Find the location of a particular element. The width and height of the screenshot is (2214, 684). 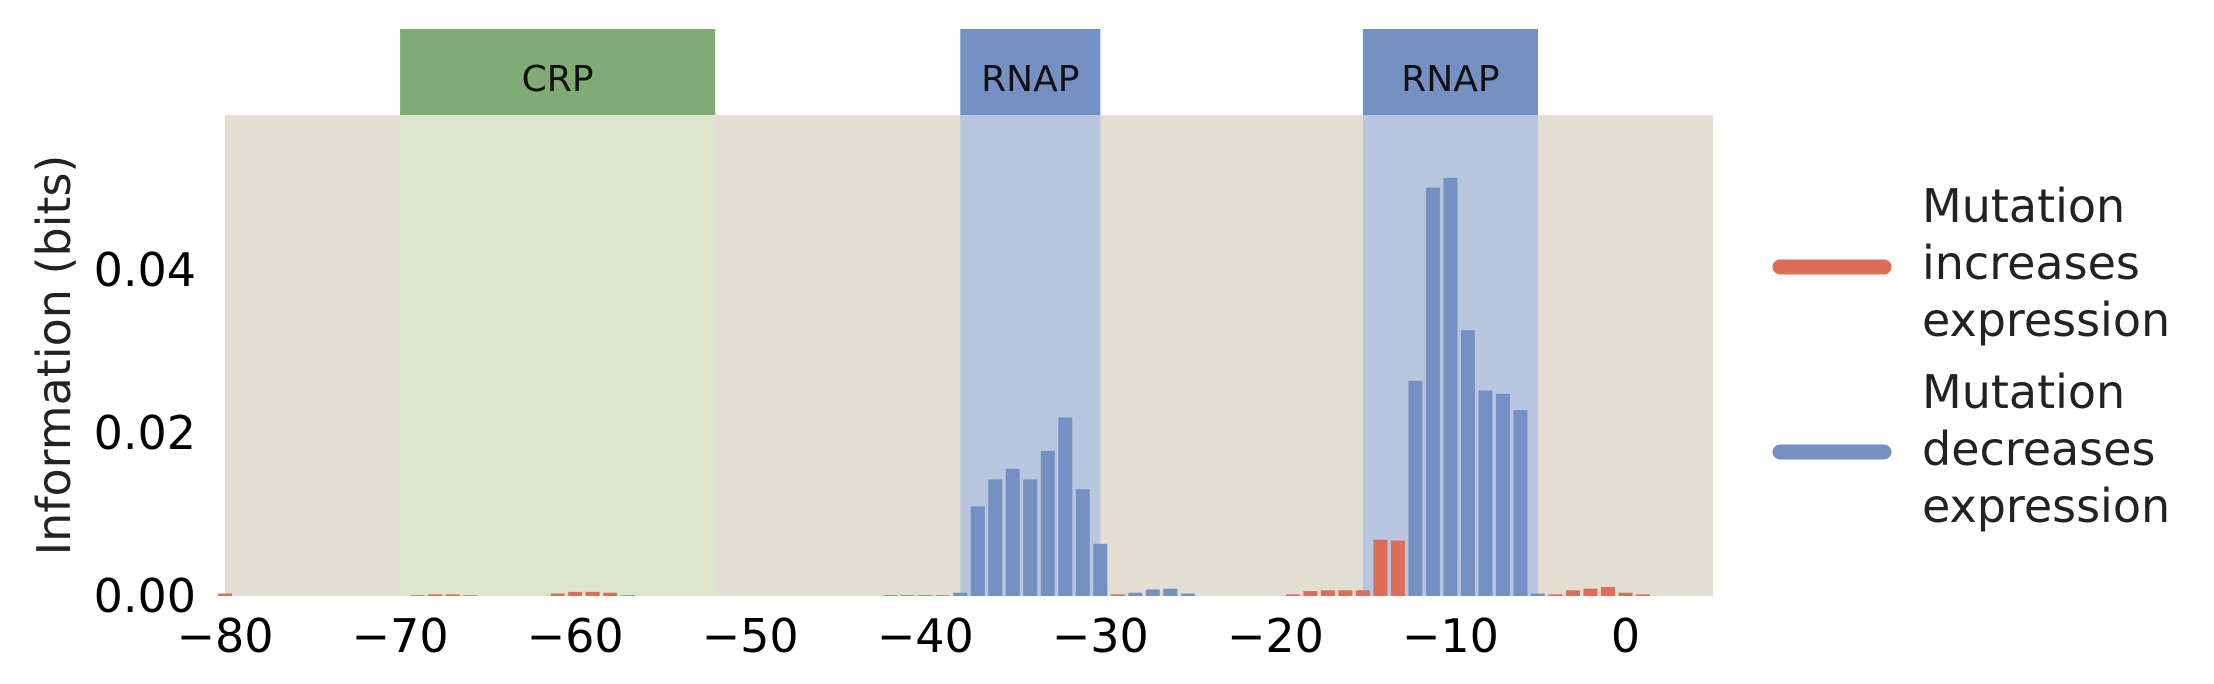

x-tick-label-2: −60 is located at coordinates (575, 636).